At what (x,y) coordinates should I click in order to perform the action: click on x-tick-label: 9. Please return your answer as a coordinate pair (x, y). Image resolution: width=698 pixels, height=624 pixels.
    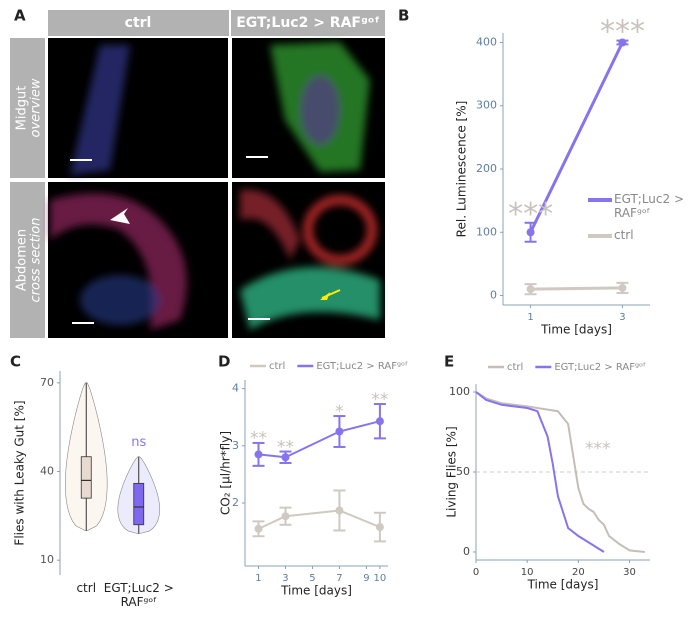
    Looking at the image, I should click on (366, 578).